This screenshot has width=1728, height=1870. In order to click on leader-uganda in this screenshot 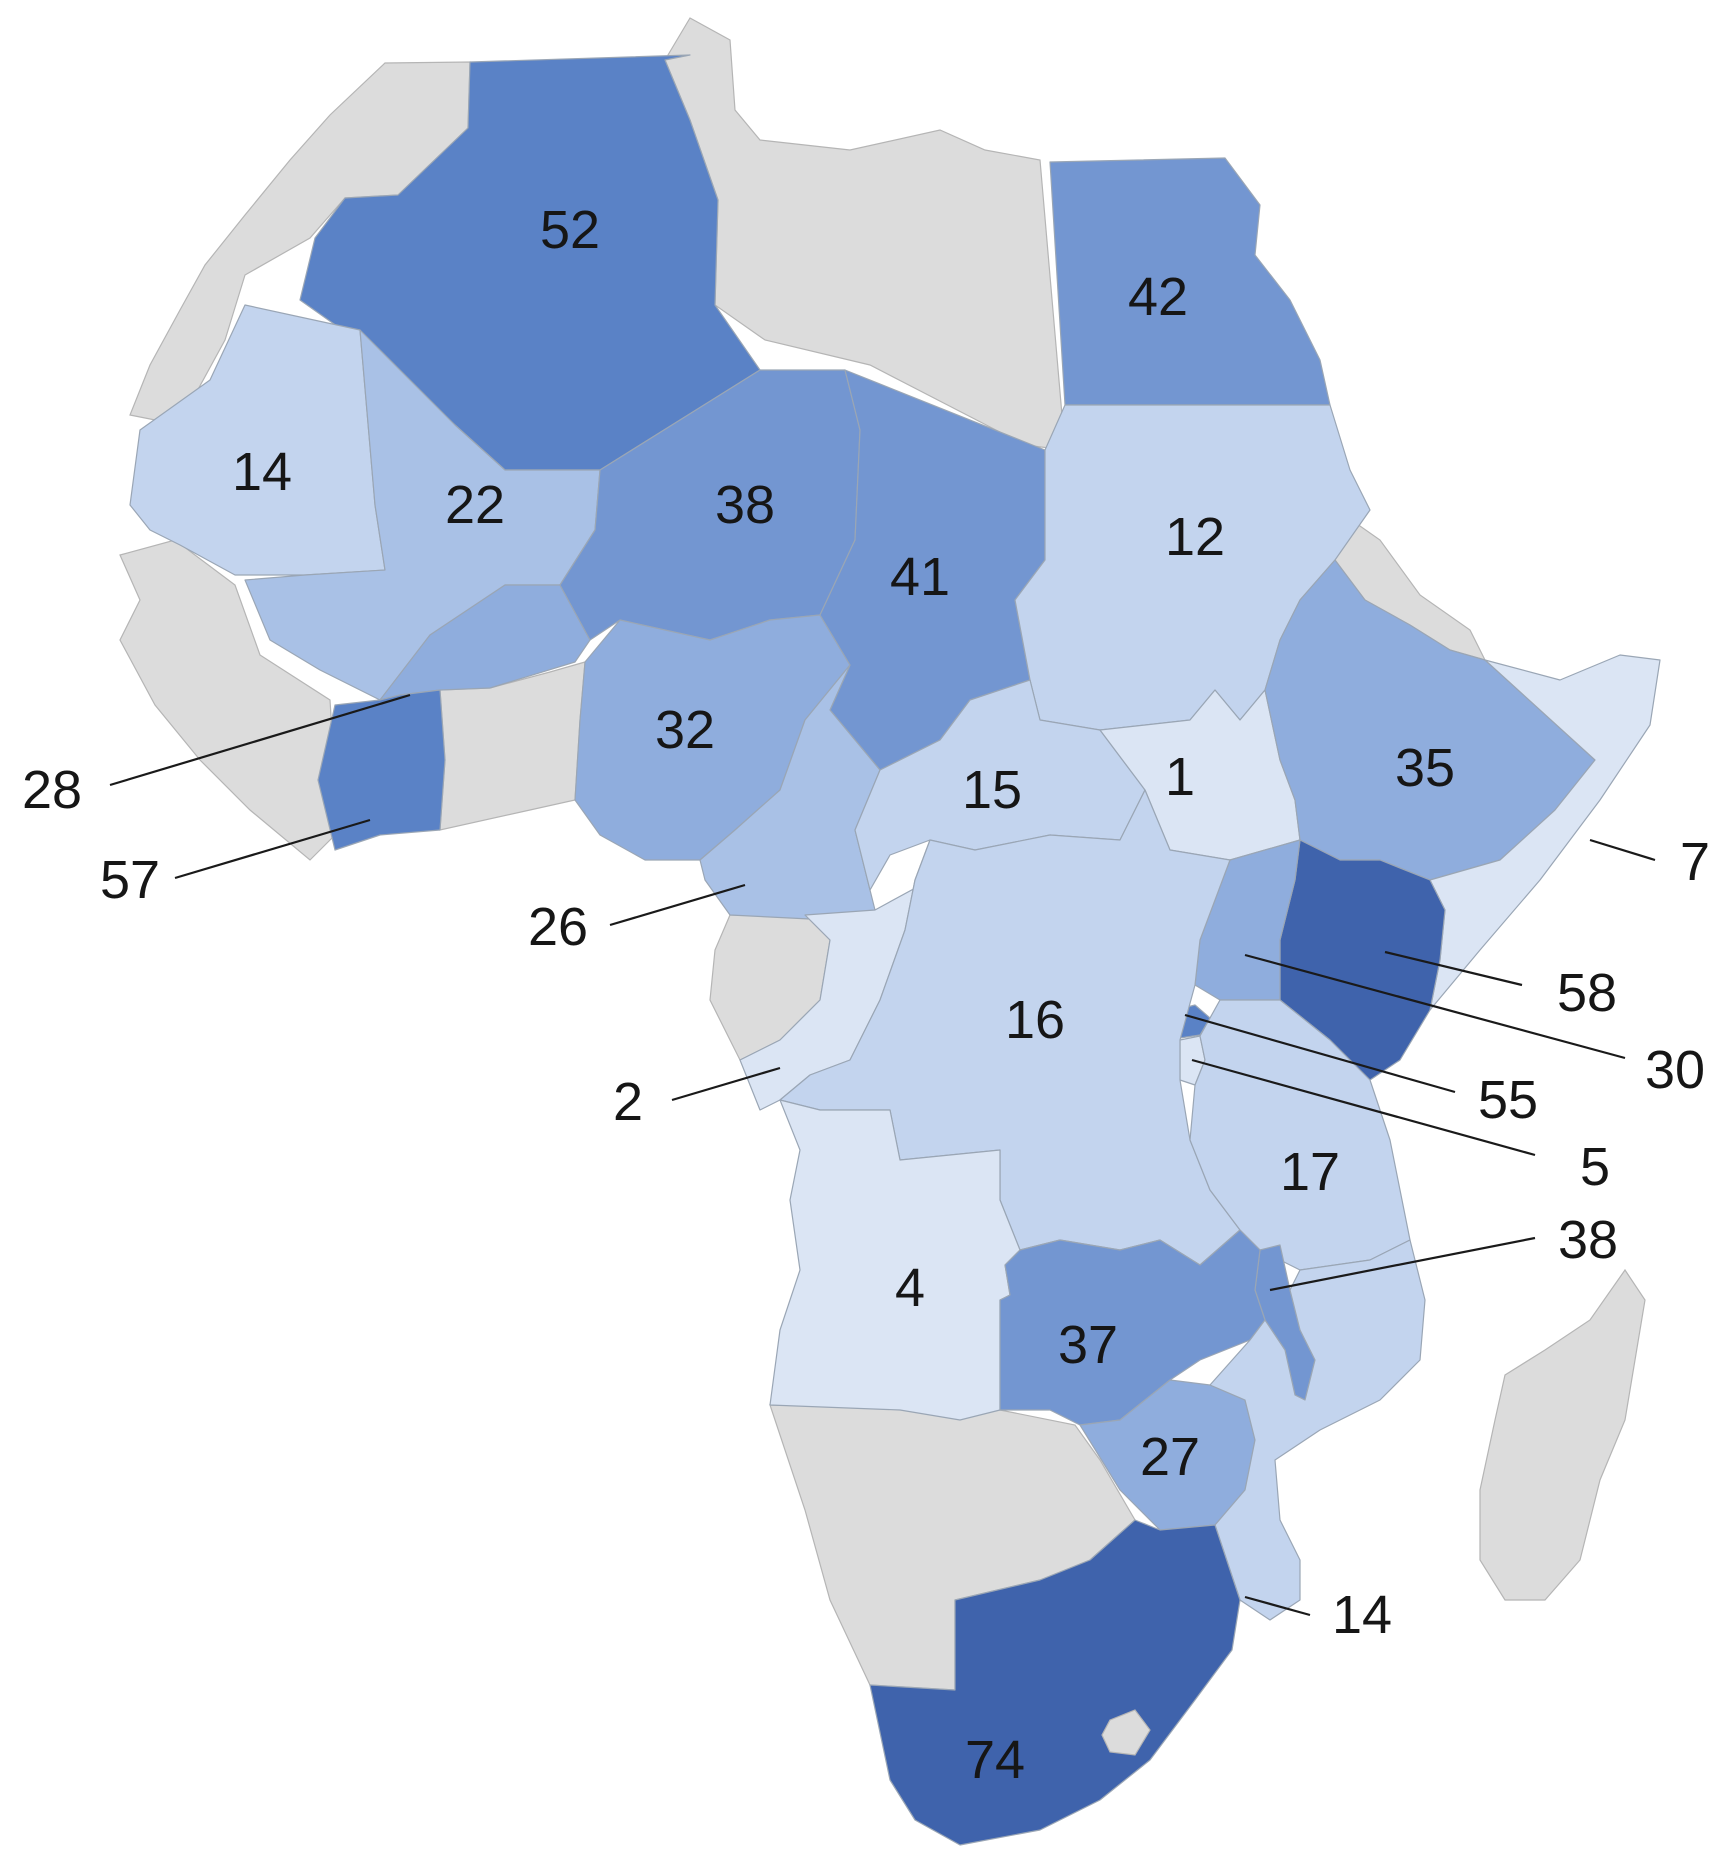, I will do `click(1435, 1006)`.